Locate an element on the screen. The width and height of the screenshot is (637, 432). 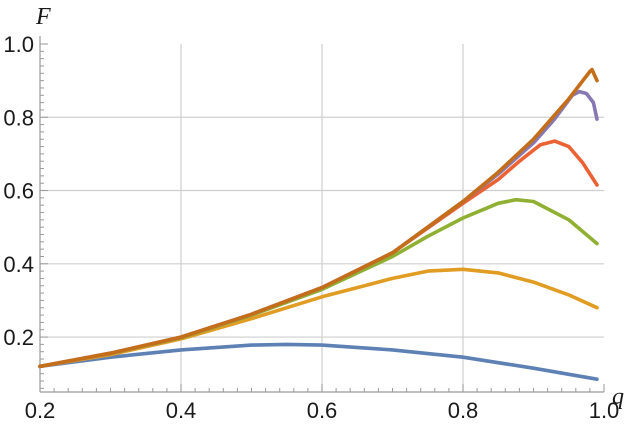
x-tick-label-2: 0.6 is located at coordinates (322, 410).